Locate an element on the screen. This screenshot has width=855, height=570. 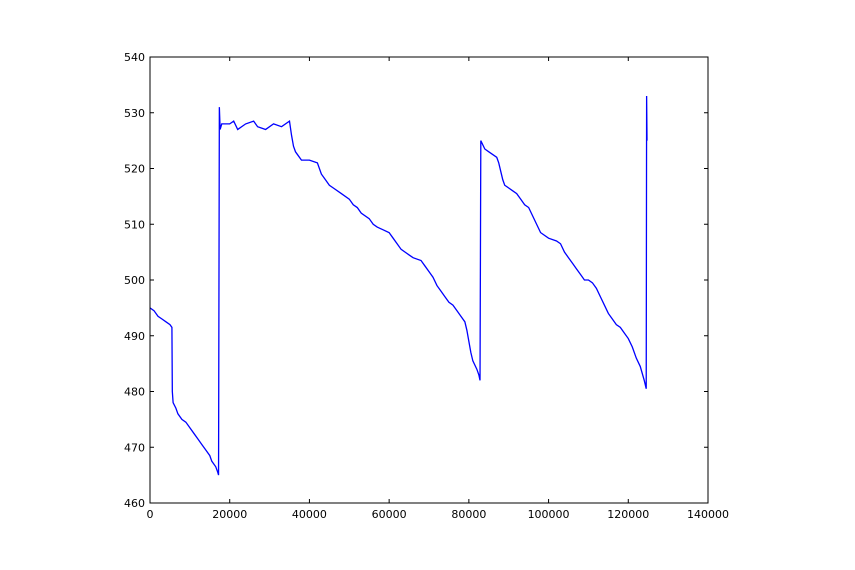
y-tick-label: 520 is located at coordinates (134, 169).